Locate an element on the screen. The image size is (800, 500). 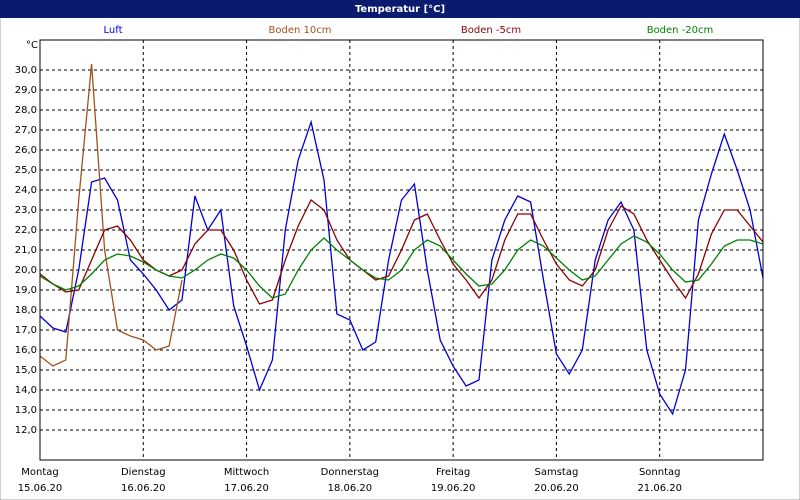
x-tick-date: 15.06.20 is located at coordinates (40, 488).